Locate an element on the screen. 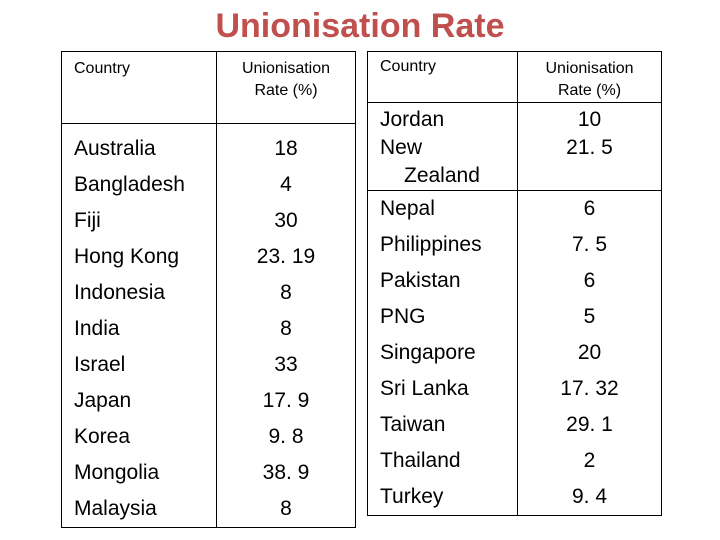  country-name: India is located at coordinates (97, 328).